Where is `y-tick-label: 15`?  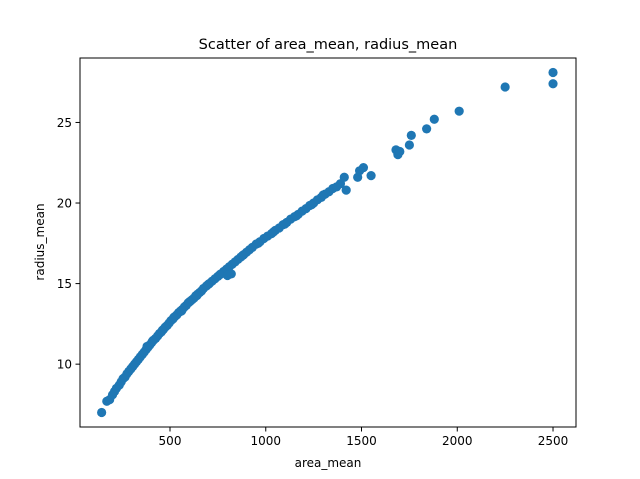 y-tick-label: 15 is located at coordinates (64, 284).